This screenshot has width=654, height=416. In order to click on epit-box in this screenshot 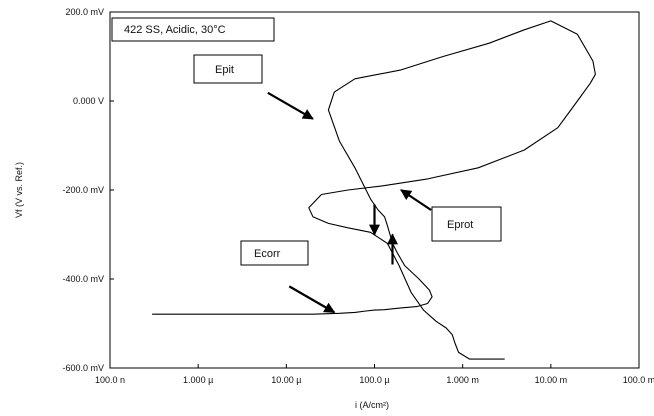, I will do `click(228, 69)`.